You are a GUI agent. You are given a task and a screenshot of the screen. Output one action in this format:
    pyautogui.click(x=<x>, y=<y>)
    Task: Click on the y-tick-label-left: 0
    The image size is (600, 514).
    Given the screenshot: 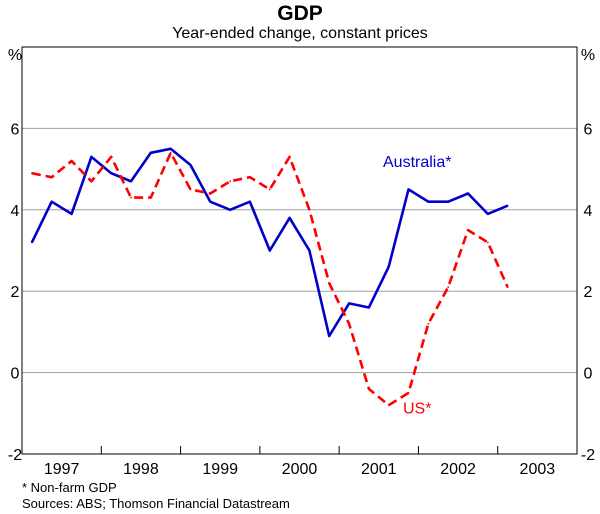 What is the action you would take?
    pyautogui.click(x=15, y=374)
    